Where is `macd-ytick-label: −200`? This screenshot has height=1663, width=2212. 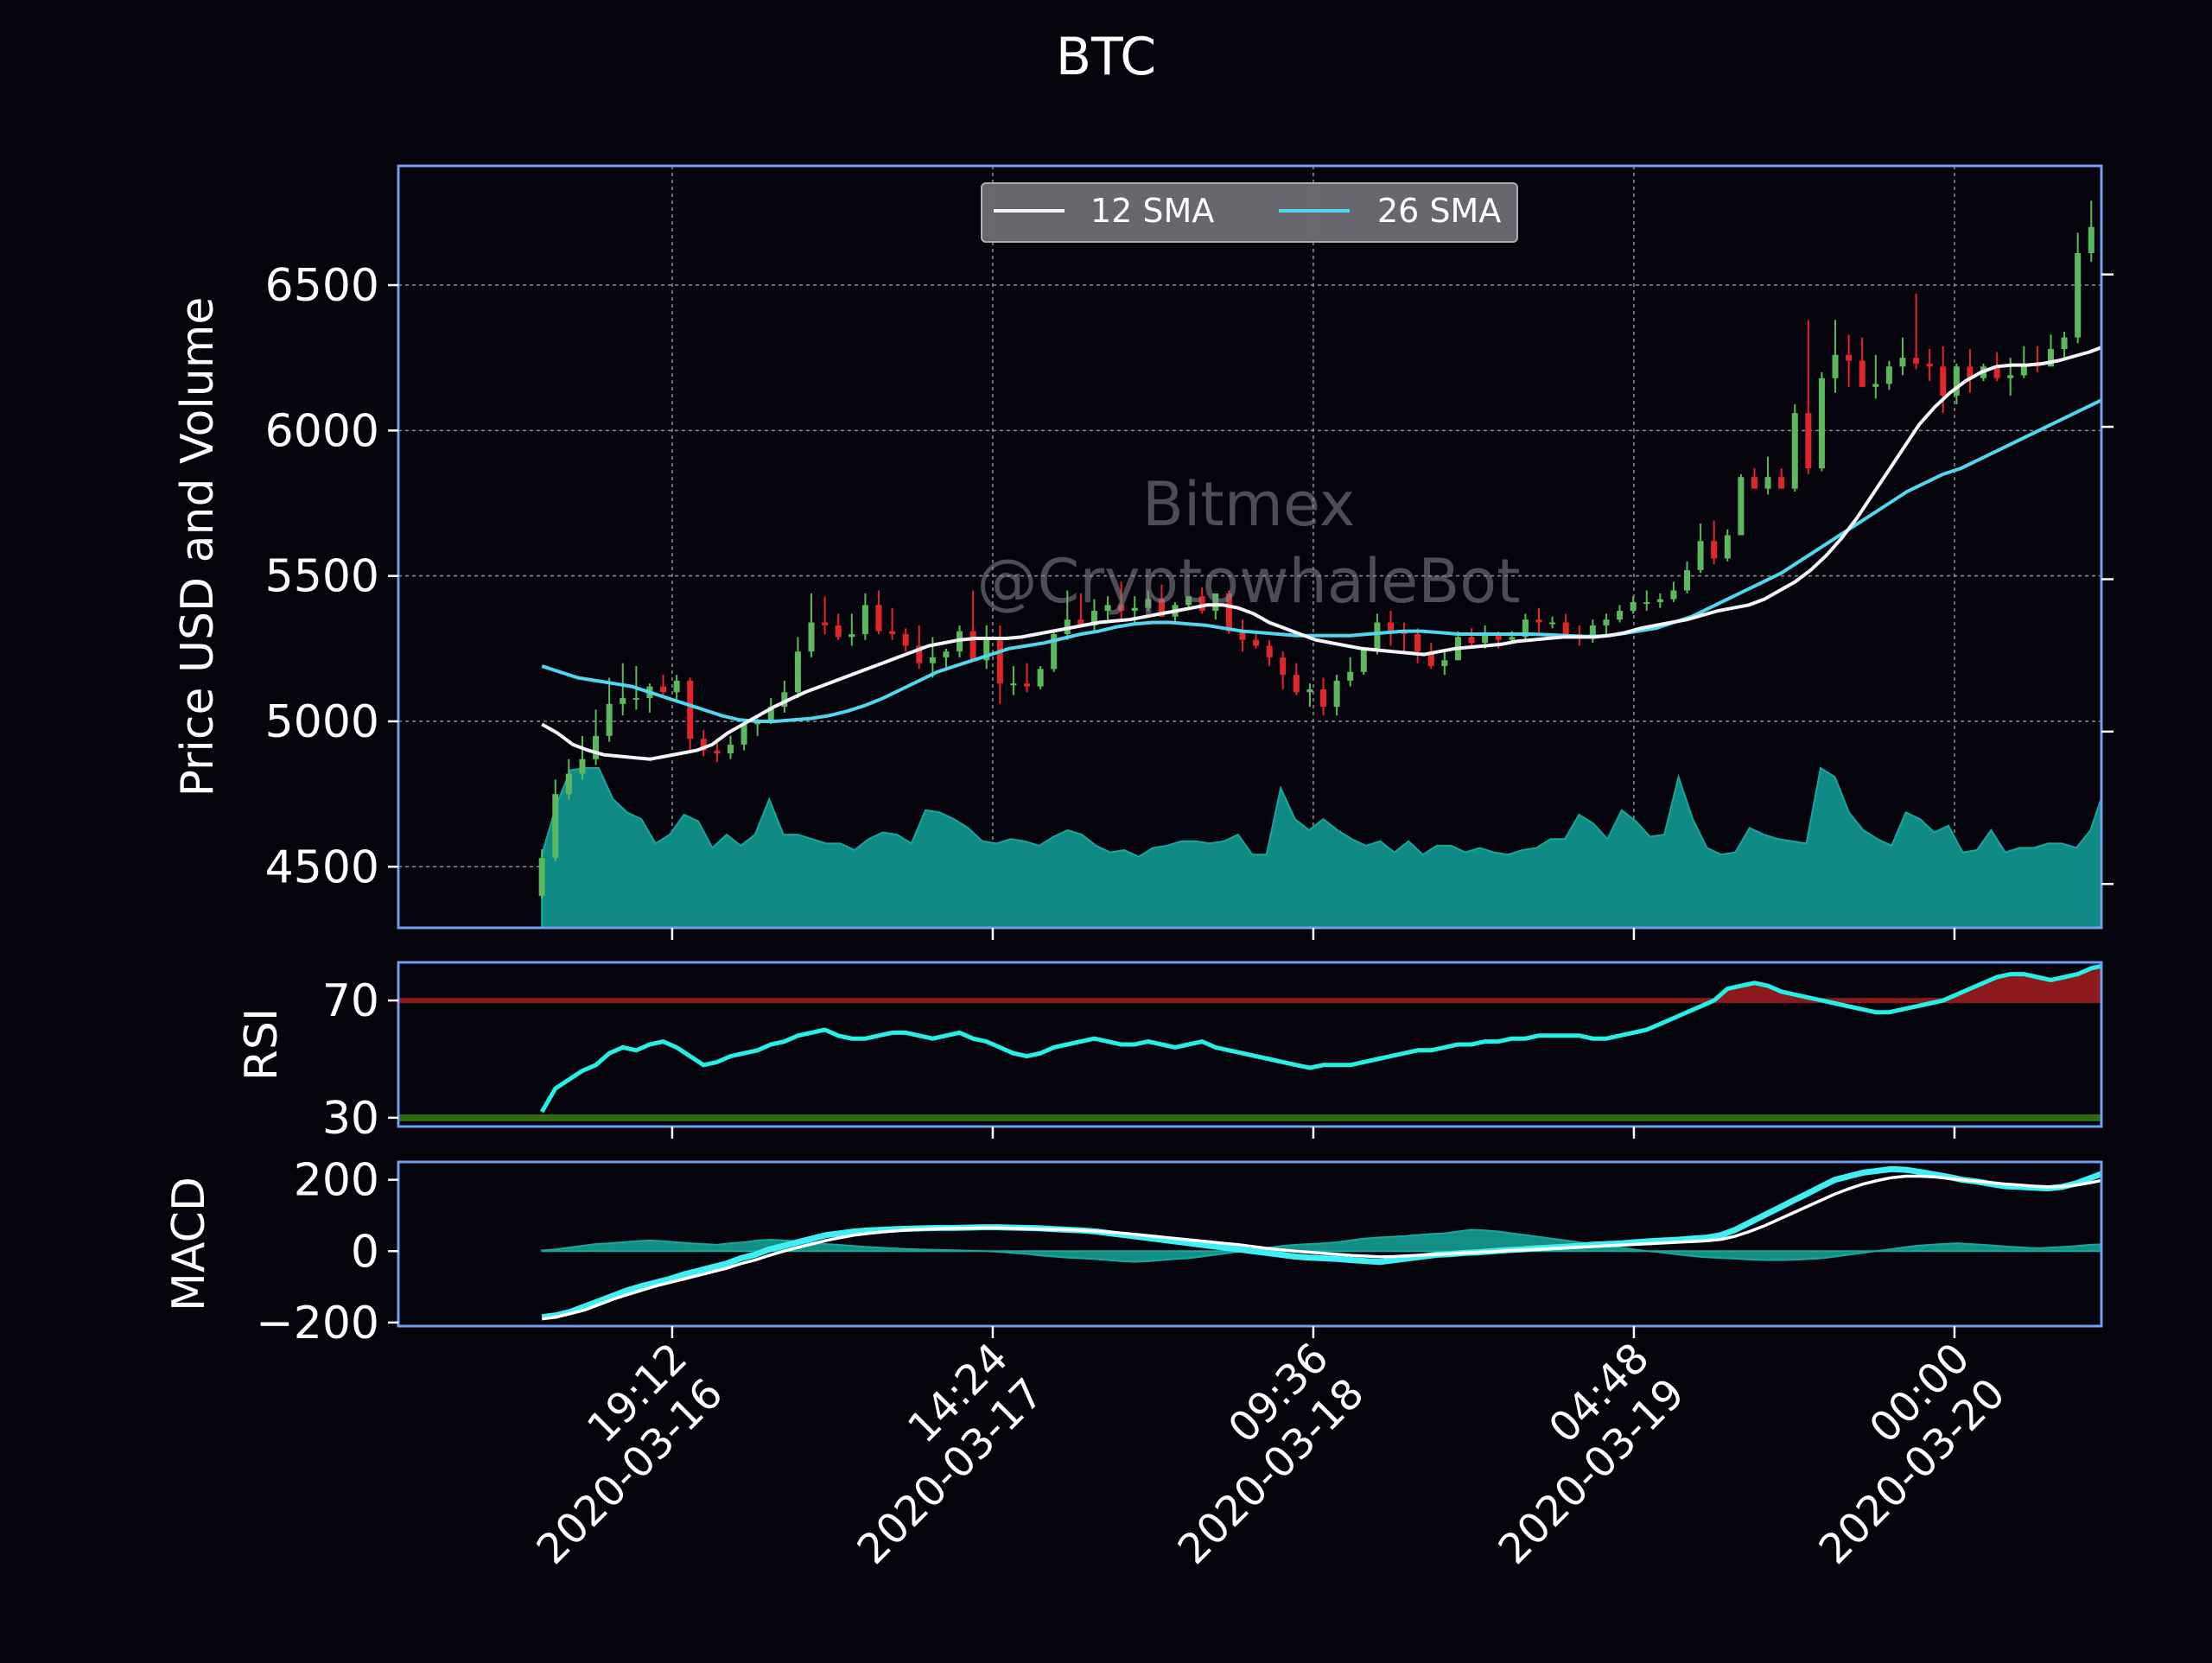 macd-ytick-label: −200 is located at coordinates (317, 1324).